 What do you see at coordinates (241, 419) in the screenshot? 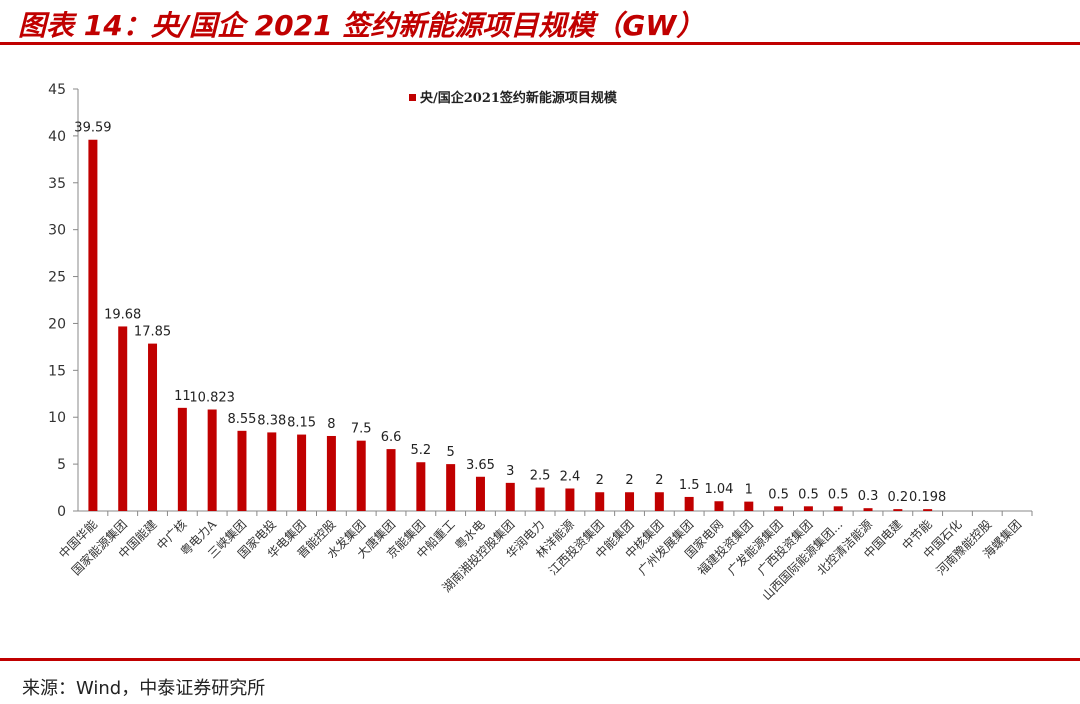
I see `data-label: 8.55` at bounding box center [241, 419].